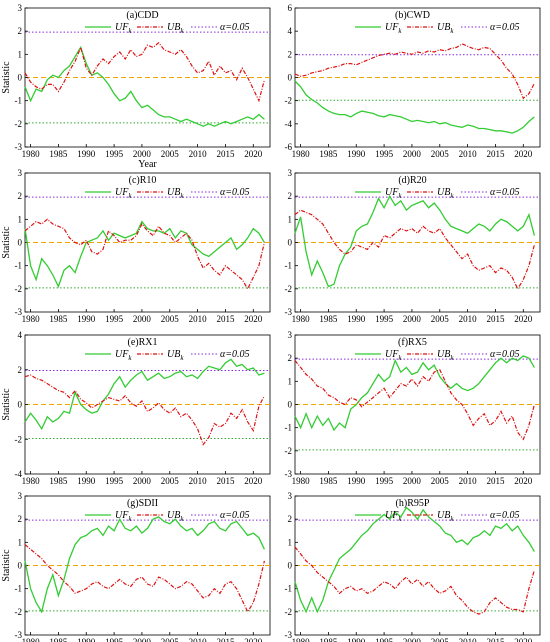 This screenshot has height=642, width=550. What do you see at coordinates (289, 147) in the screenshot?
I see `y-tick-label: -6` at bounding box center [289, 147].